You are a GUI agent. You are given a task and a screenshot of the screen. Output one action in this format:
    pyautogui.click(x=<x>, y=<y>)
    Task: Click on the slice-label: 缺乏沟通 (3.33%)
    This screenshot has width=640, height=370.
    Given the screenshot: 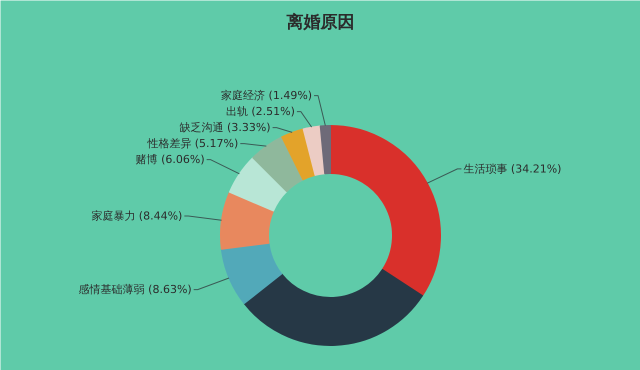 What is the action you would take?
    pyautogui.click(x=225, y=127)
    